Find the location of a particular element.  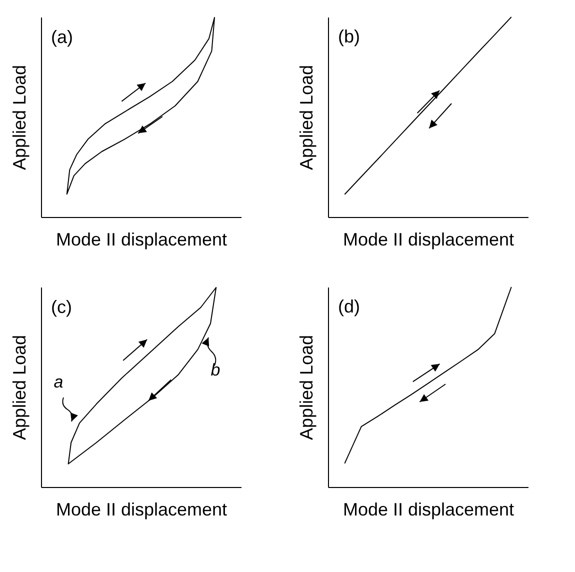

text: (d) is located at coordinates (349, 306).